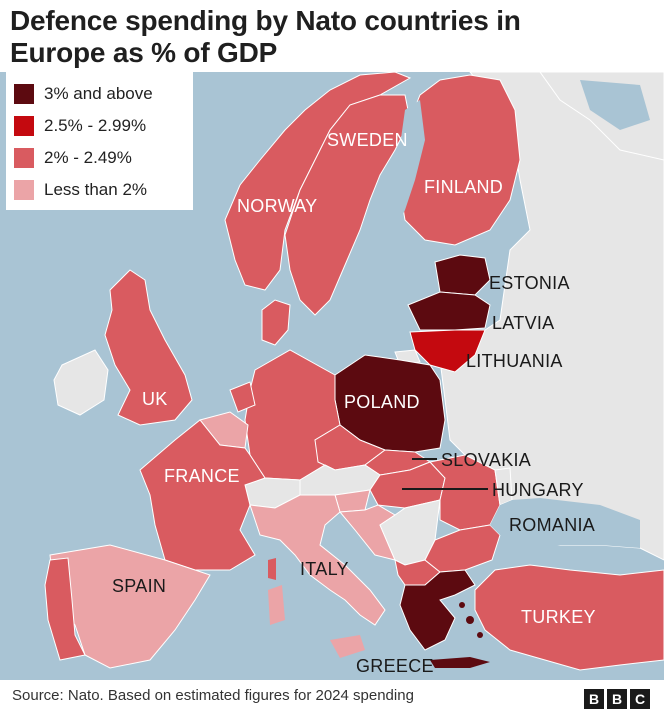  What do you see at coordinates (514, 361) in the screenshot?
I see `label-lithuania: LITHUANIA` at bounding box center [514, 361].